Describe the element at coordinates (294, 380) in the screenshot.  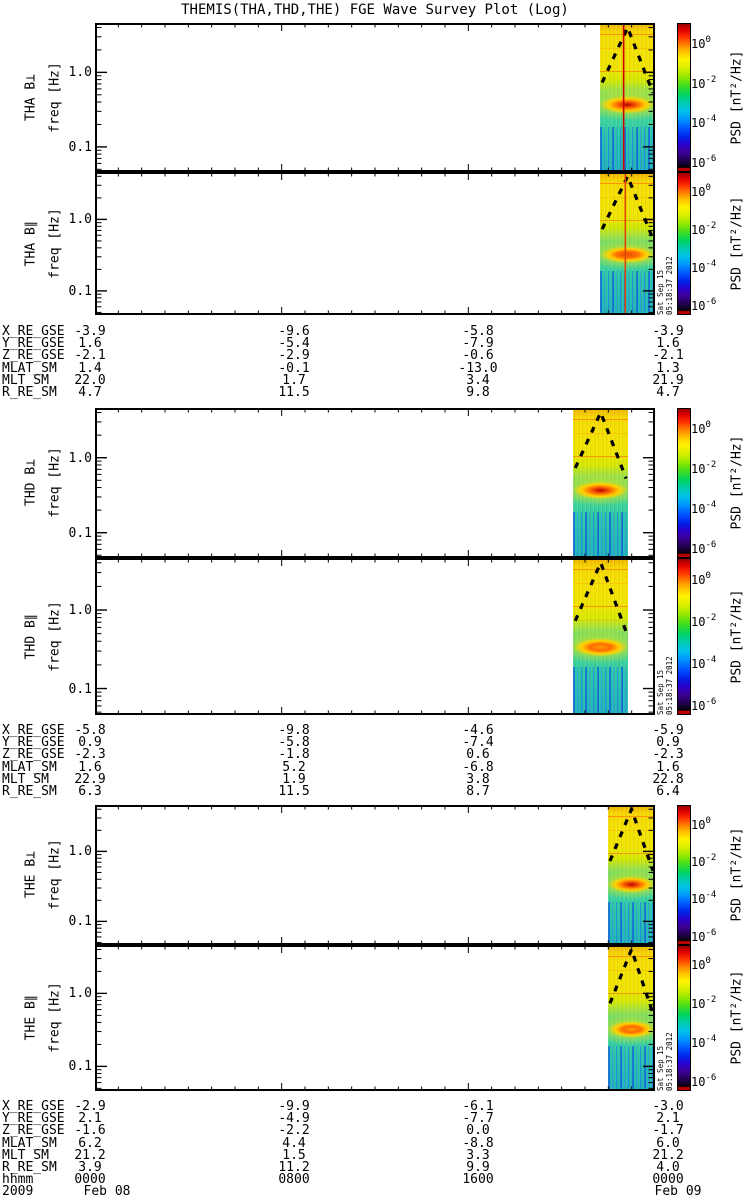
I see `ephemeris-value: 1.7` at that location.